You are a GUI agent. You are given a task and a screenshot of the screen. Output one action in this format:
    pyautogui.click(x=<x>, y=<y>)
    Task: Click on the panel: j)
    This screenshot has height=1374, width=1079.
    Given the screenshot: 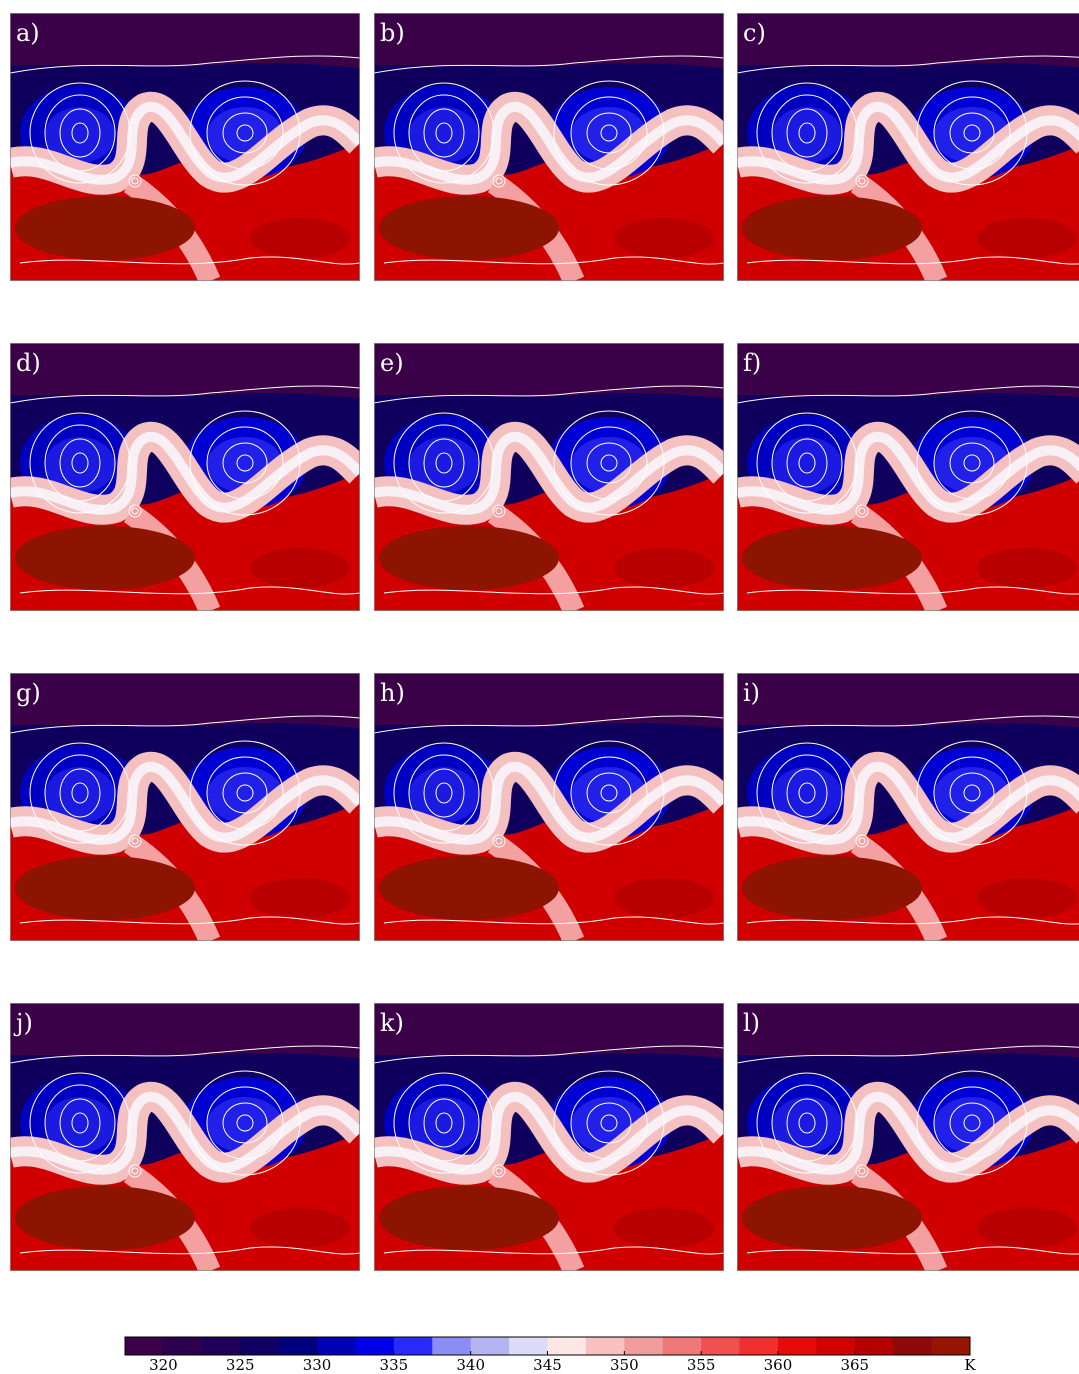 What is the action you would take?
    pyautogui.click(x=185, y=1137)
    